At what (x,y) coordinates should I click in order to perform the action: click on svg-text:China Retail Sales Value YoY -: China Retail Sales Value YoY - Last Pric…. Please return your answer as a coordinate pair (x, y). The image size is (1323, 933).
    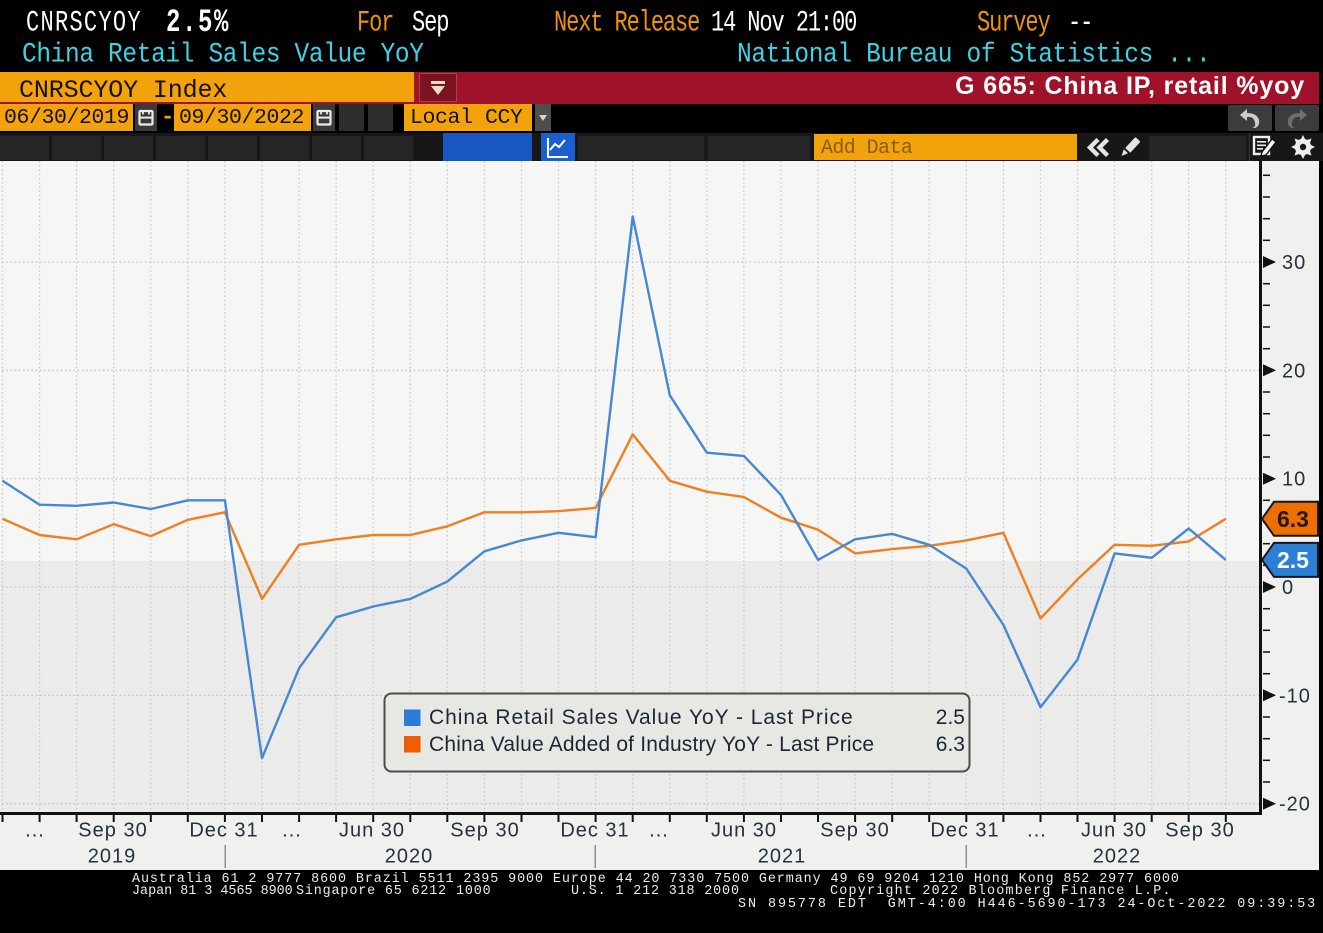
    Looking at the image, I should click on (641, 717).